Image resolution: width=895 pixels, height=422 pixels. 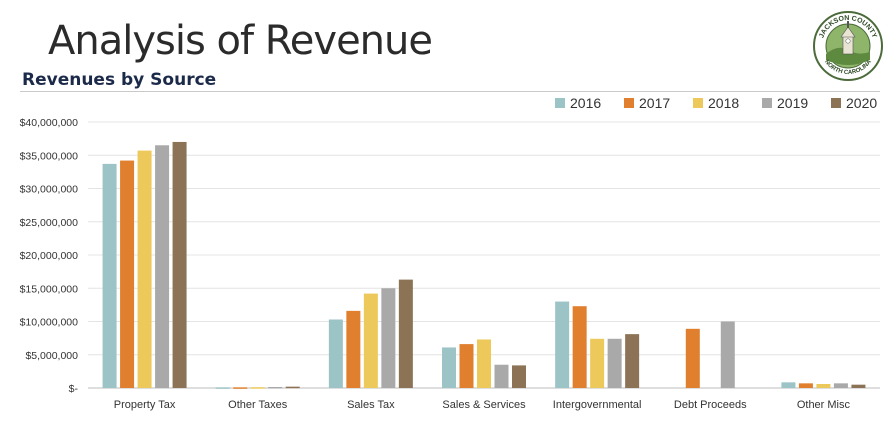 I want to click on title-divider, so click(x=450, y=91).